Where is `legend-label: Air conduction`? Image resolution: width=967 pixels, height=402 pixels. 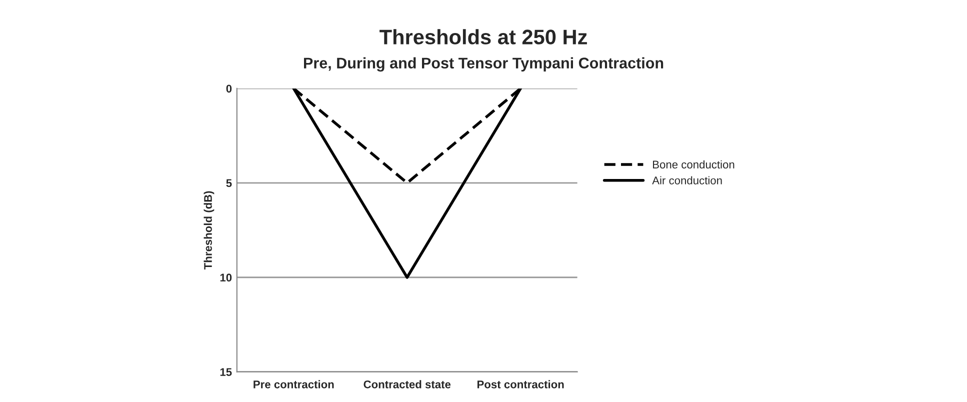 legend-label: Air conduction is located at coordinates (687, 180).